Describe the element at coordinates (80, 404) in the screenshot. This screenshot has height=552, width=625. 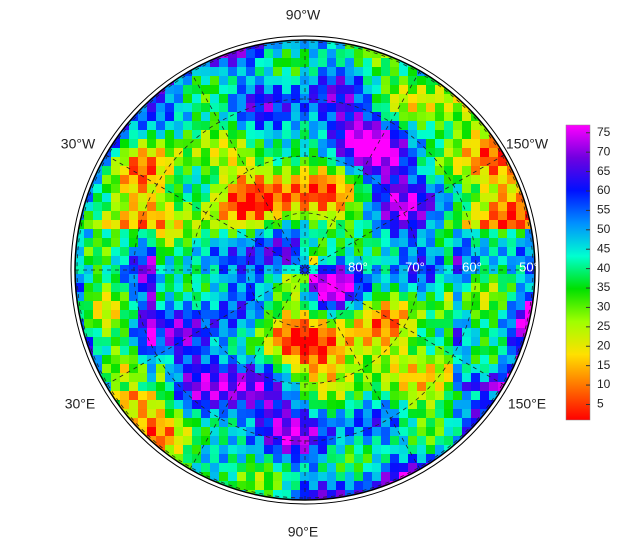
I see `longitude-label: 30°E` at that location.